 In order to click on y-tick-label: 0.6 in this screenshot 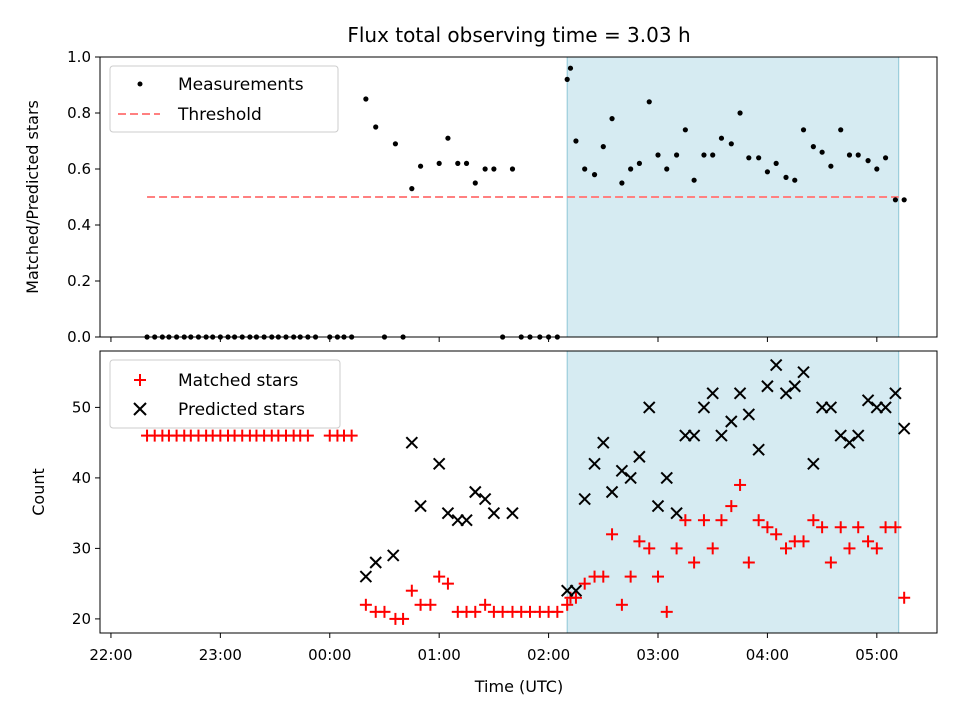, I will do `click(79, 169)`.